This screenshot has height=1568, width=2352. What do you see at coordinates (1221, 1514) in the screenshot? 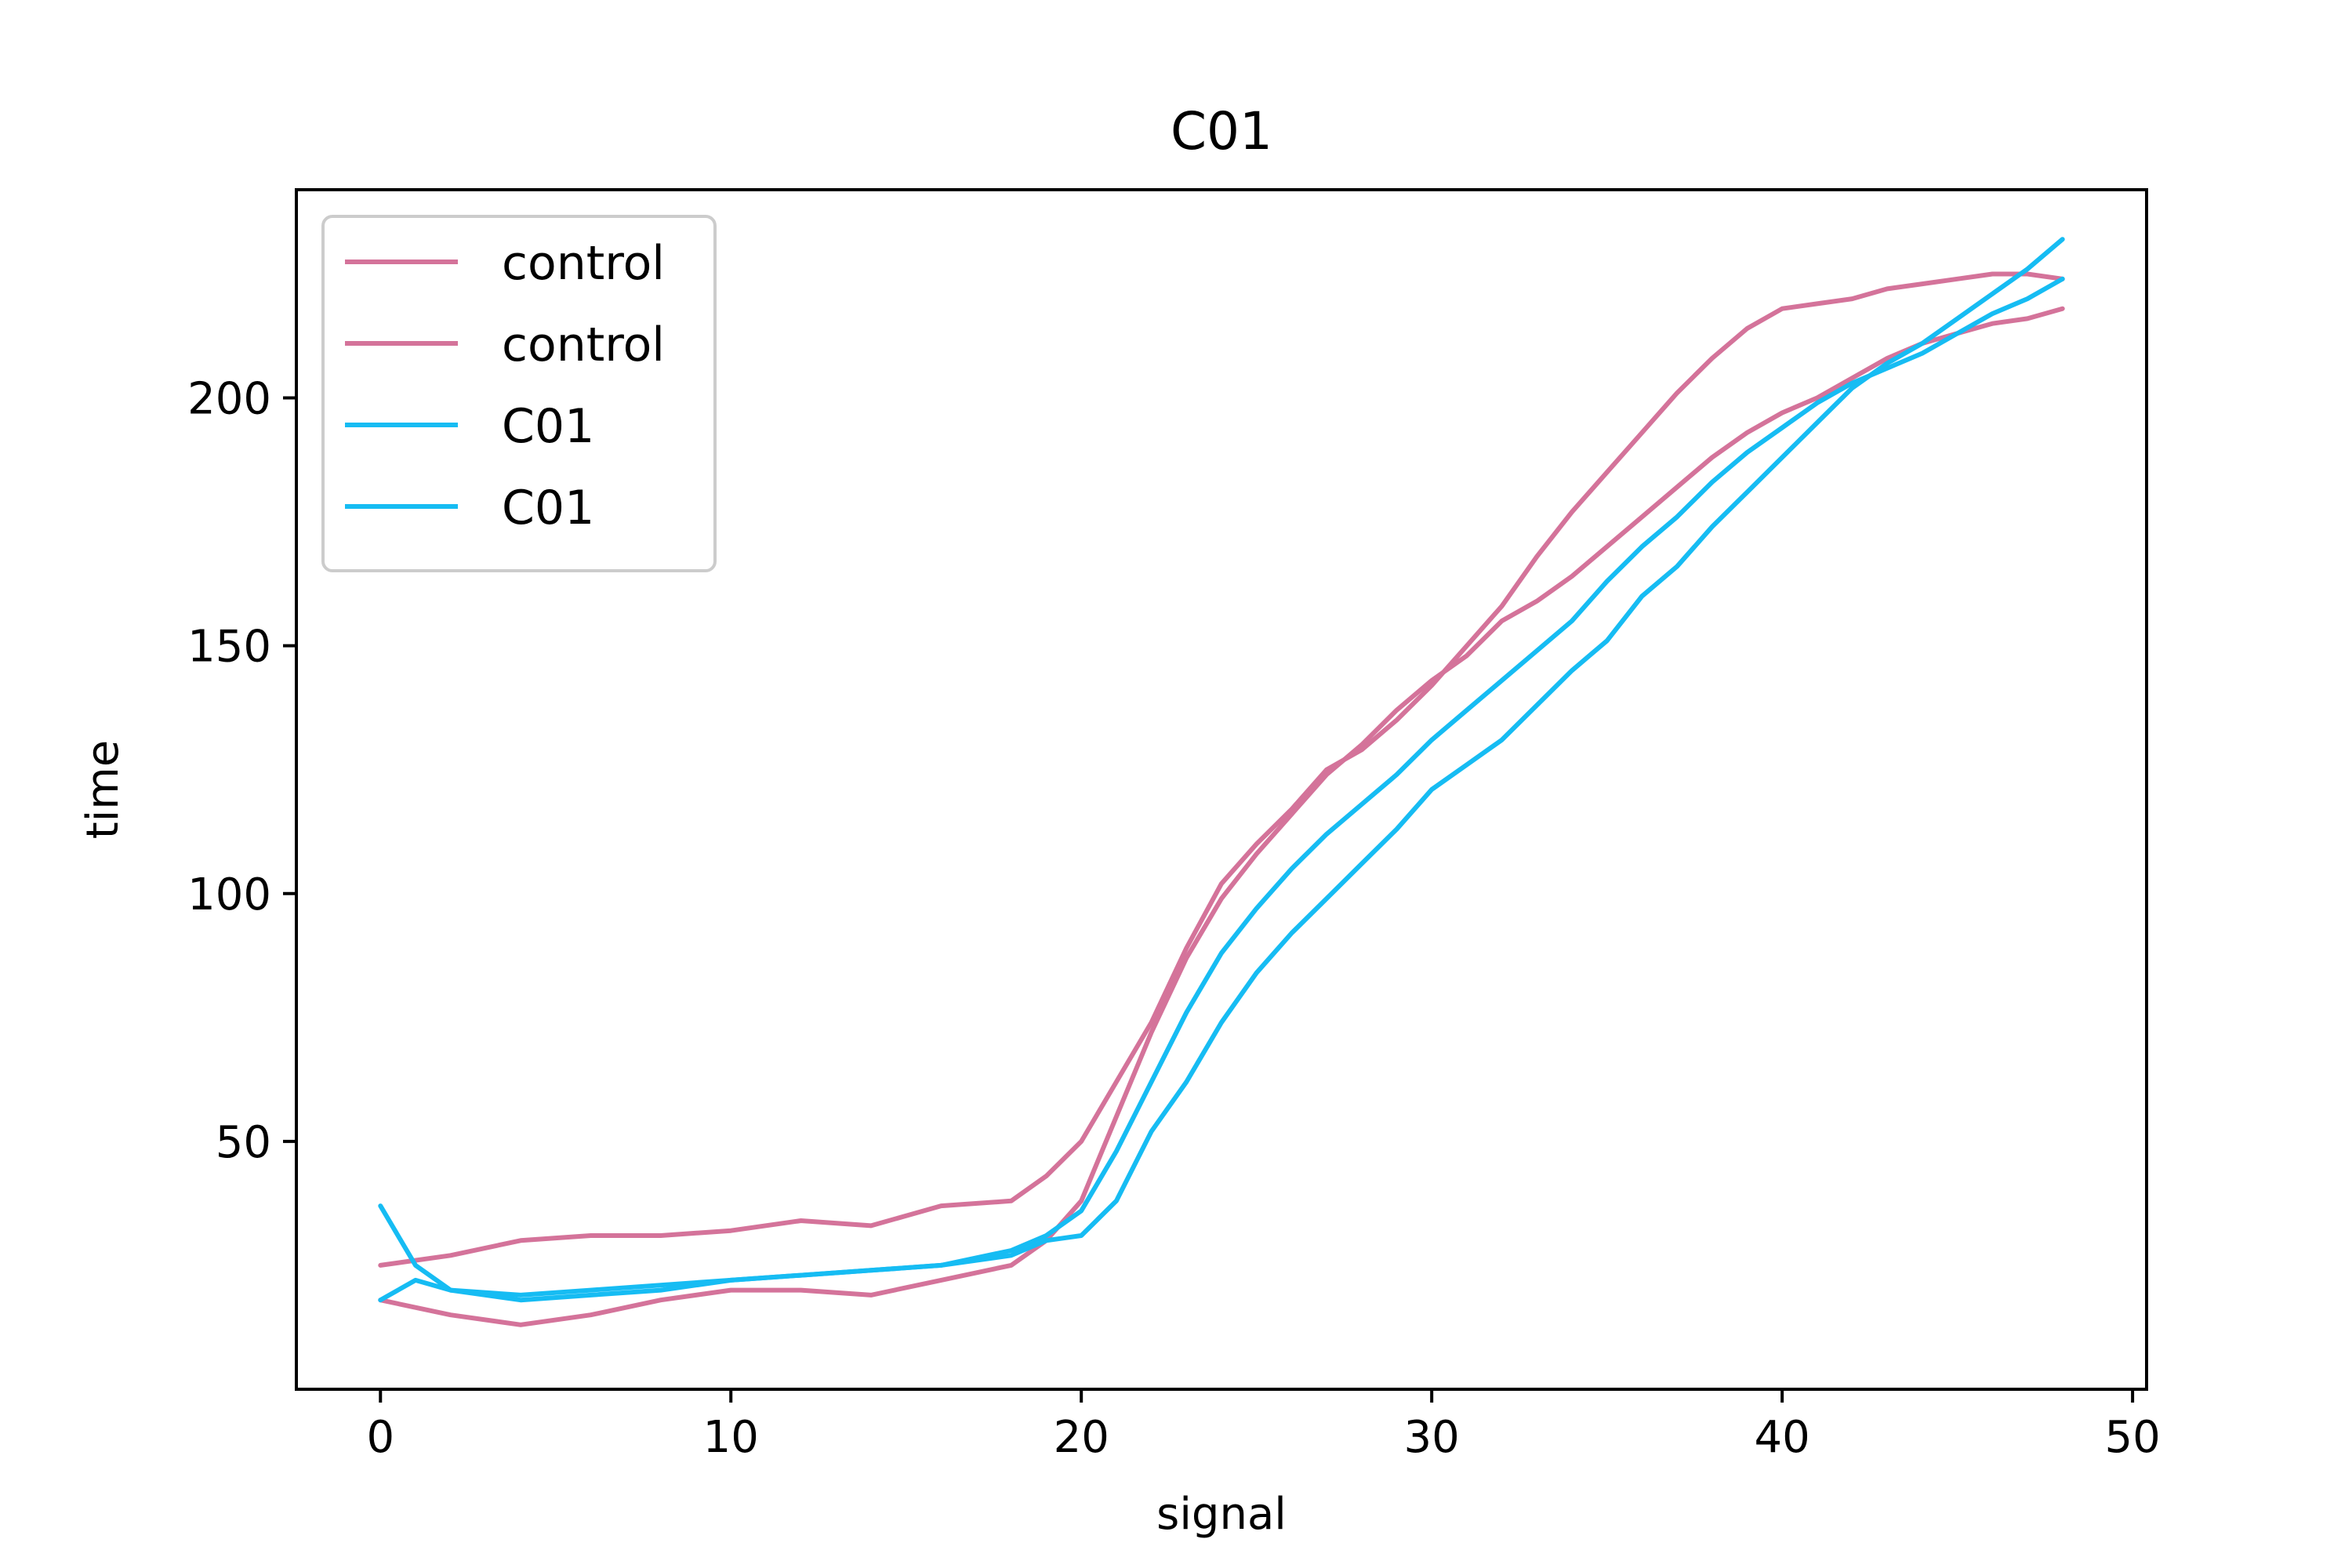
I see `x-axis-label: signal` at bounding box center [1221, 1514].